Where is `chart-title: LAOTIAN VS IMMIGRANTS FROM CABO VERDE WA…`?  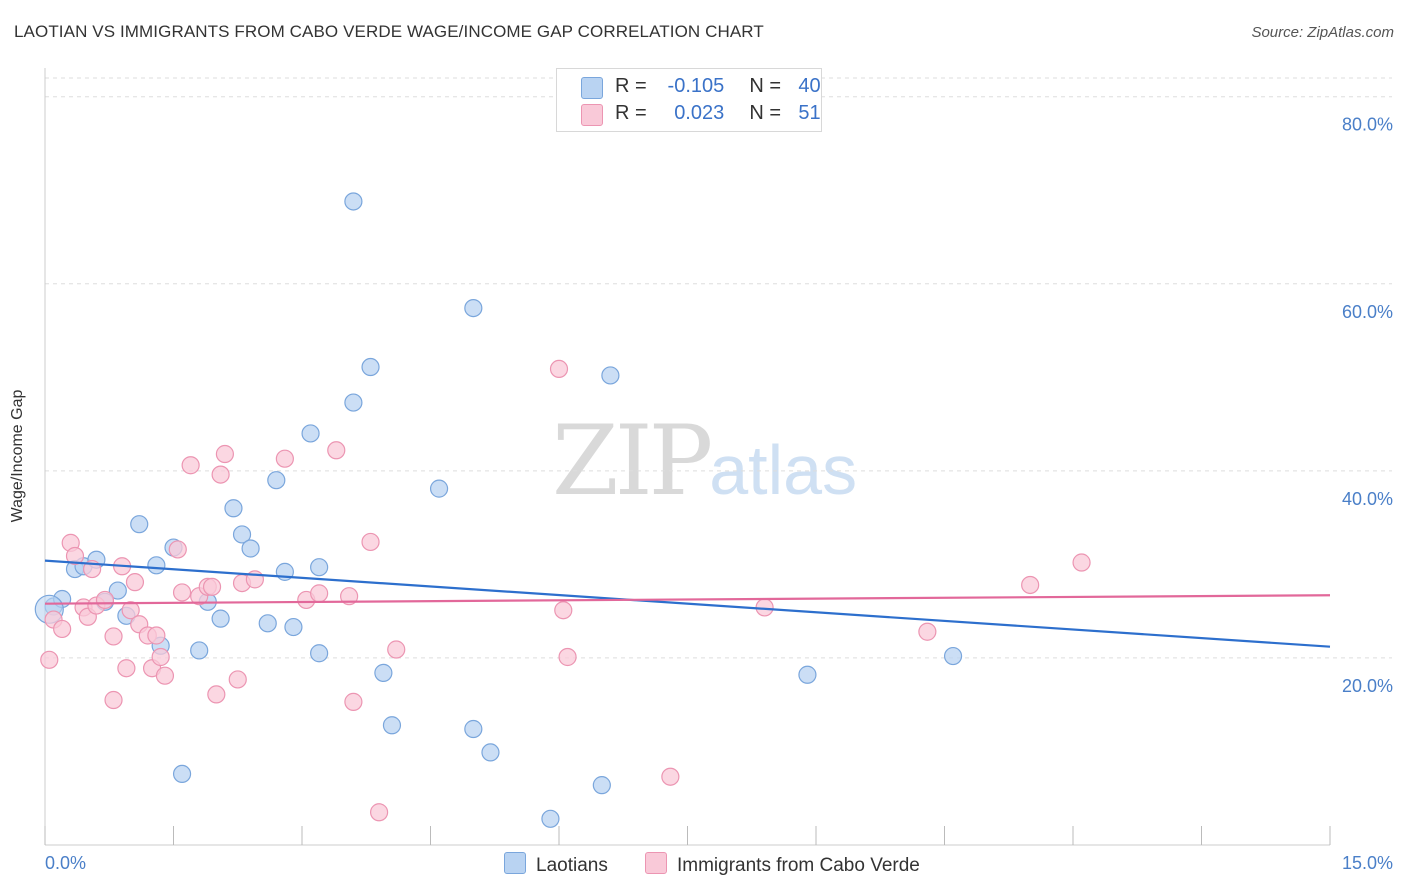
chart-title: LAOTIAN VS IMMIGRANTS FROM CABO VERDE WA… is located at coordinates (389, 31).